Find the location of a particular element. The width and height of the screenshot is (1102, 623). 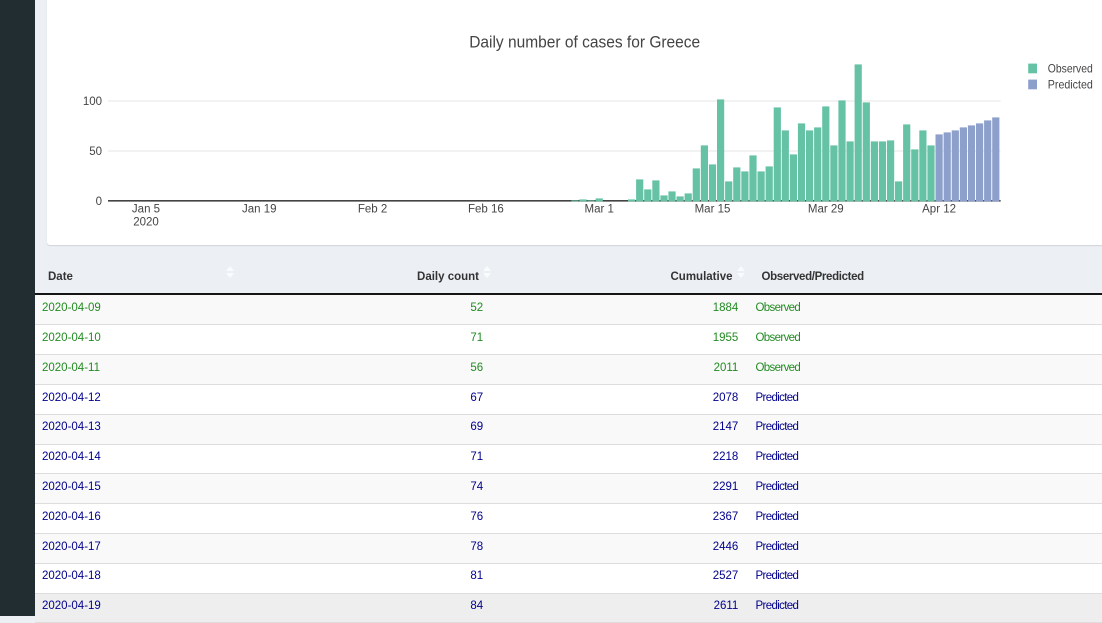

svg-text: Mar 1 is located at coordinates (598, 210).